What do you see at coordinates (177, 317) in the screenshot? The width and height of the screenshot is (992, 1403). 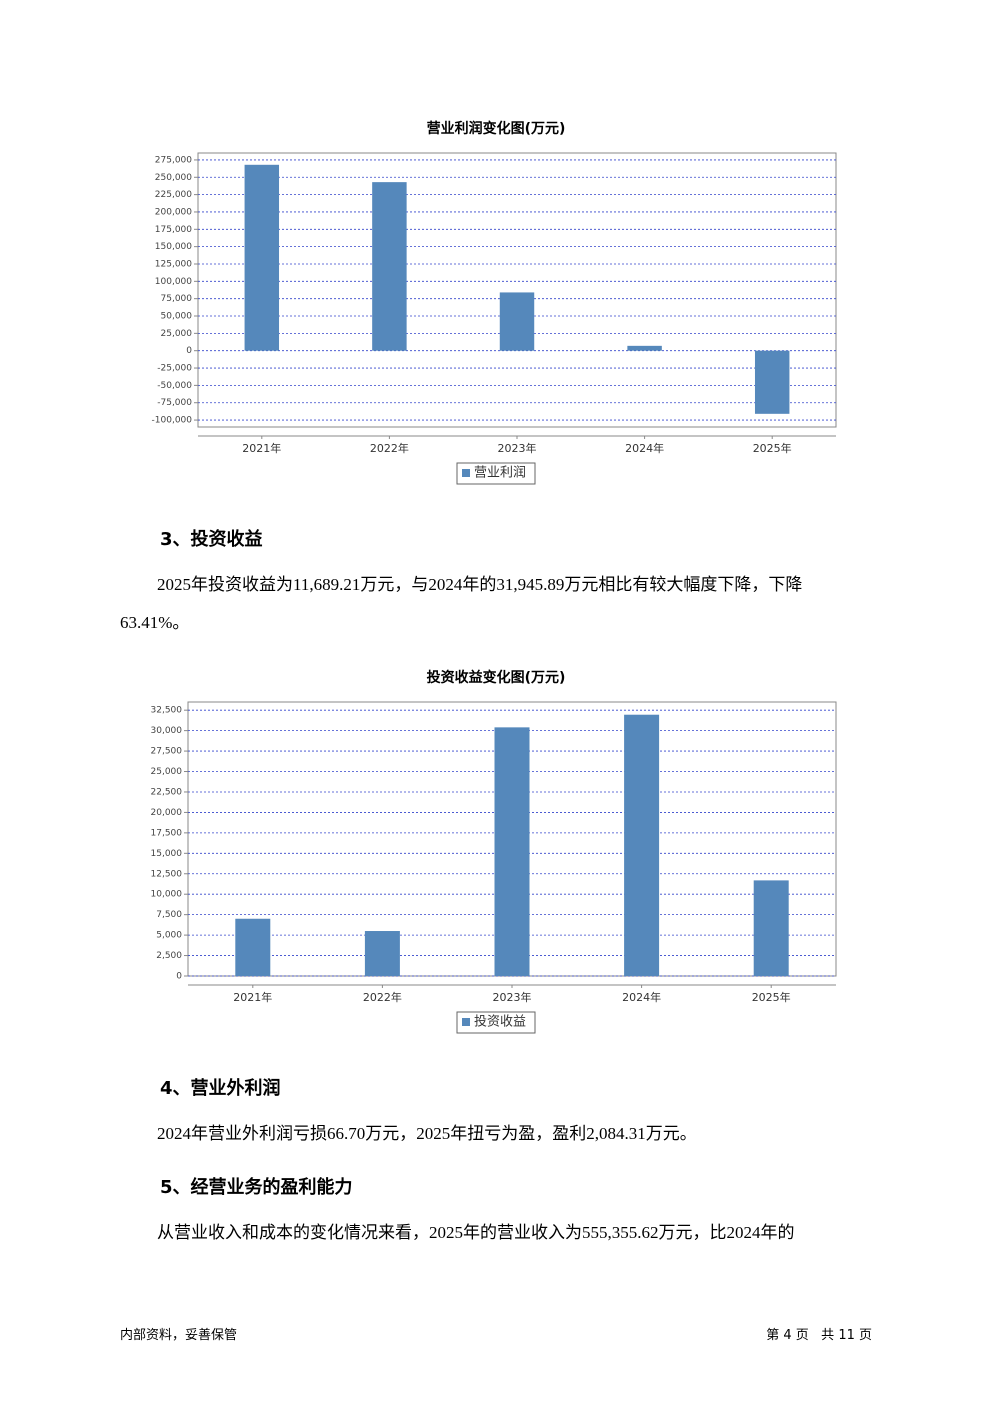 I see `y-tick-label: 50,000` at bounding box center [177, 317].